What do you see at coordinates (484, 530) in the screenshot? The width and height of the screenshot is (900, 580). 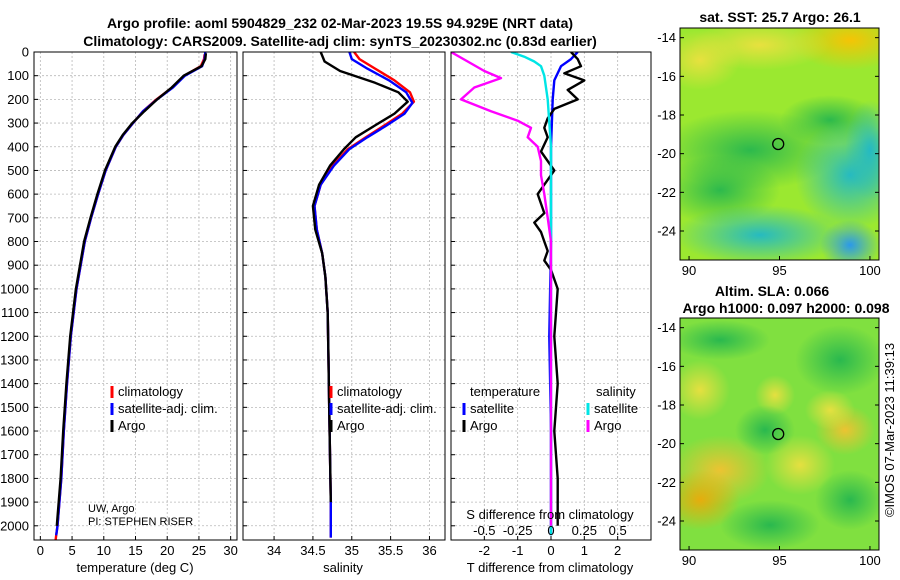 I see `salinity-diff-tick-label: -0.5` at bounding box center [484, 530].